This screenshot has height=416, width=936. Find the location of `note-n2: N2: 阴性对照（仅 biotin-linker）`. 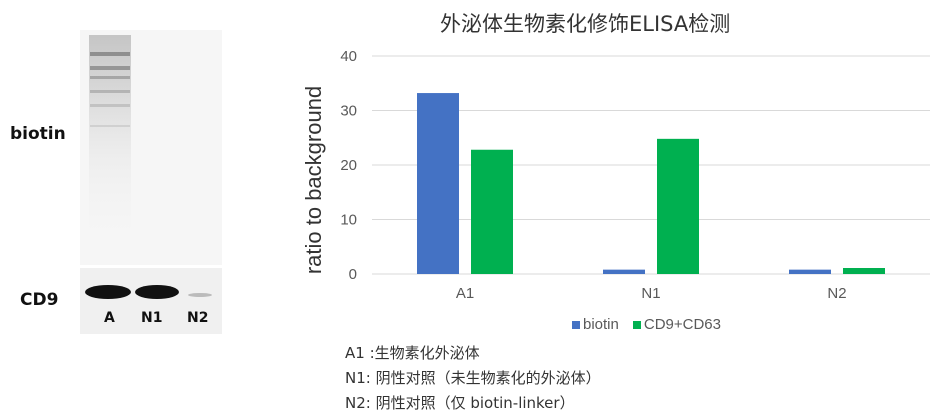

note-n2: N2: 阴性对照（仅 biotin-linker） is located at coordinates (460, 403).